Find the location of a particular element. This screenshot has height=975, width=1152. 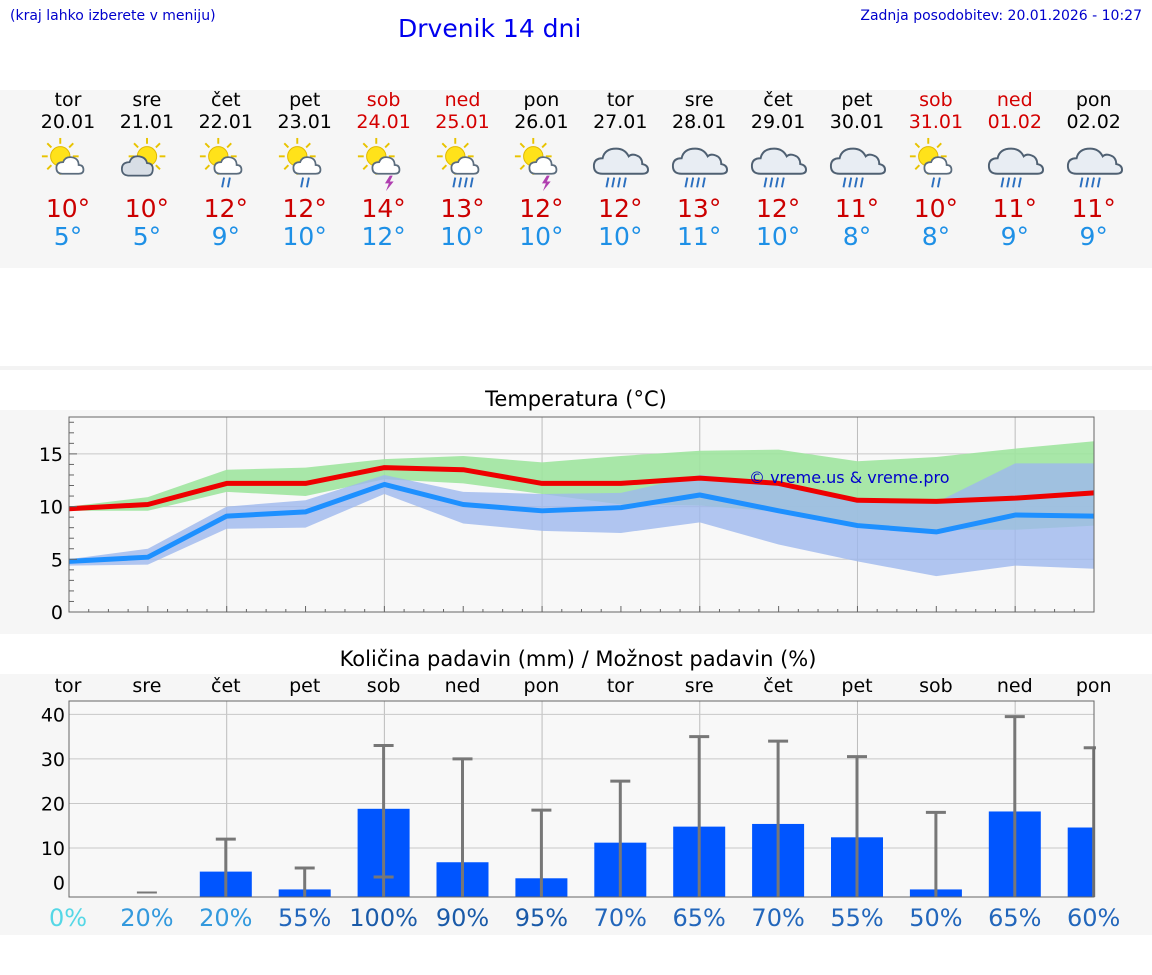

y-tick-label: 10 is located at coordinates (53, 849).